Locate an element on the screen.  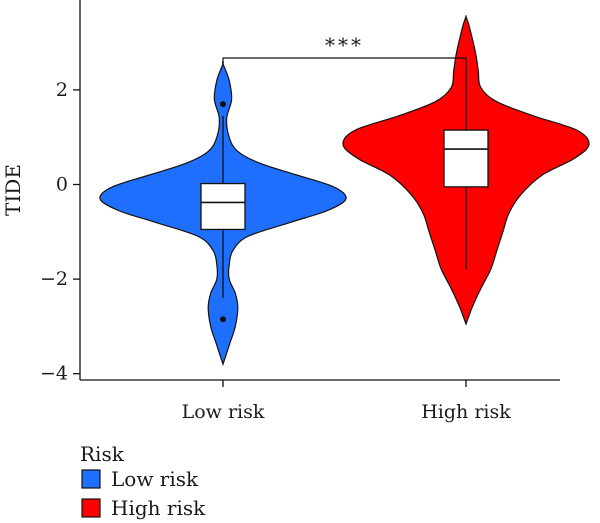
y-tick-label: 0 is located at coordinates (62, 185).